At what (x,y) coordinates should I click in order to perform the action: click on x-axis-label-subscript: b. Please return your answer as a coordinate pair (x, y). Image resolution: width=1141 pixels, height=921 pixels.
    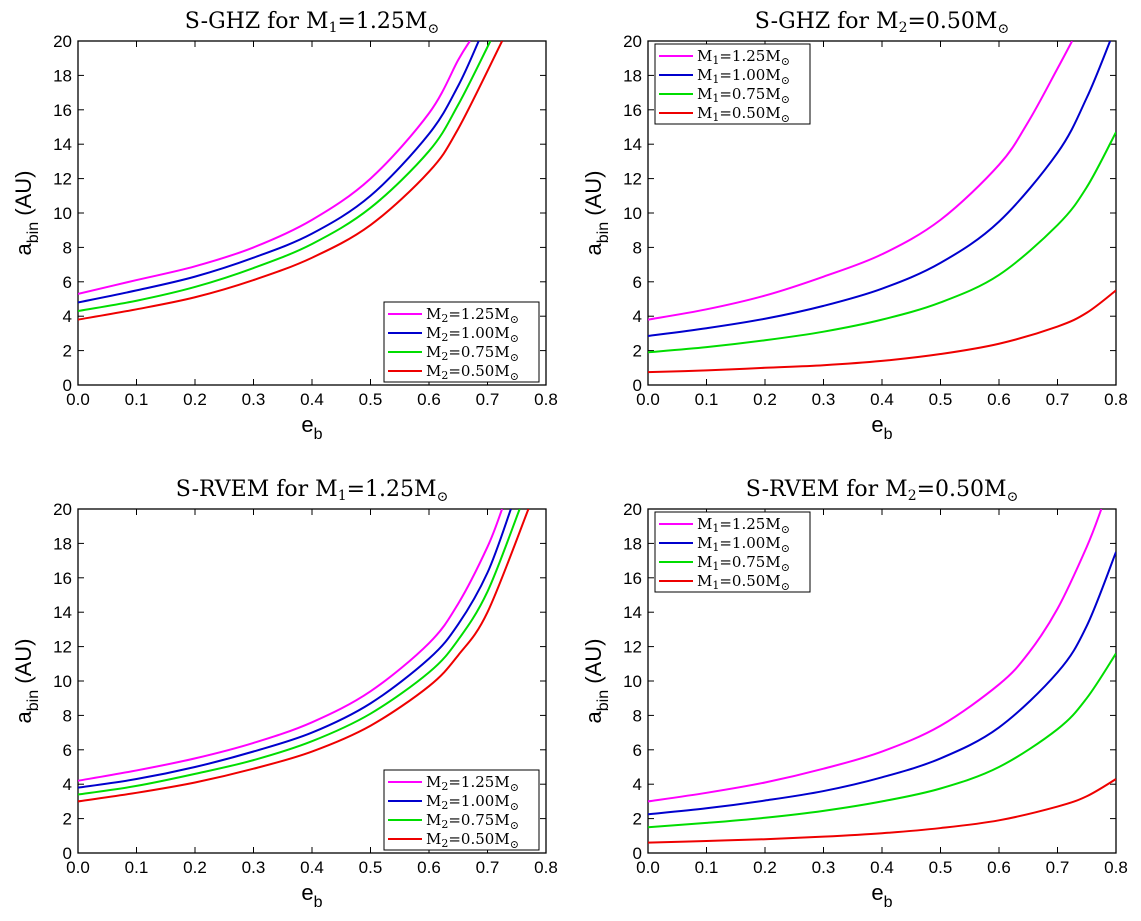
    Looking at the image, I should click on (888, 902).